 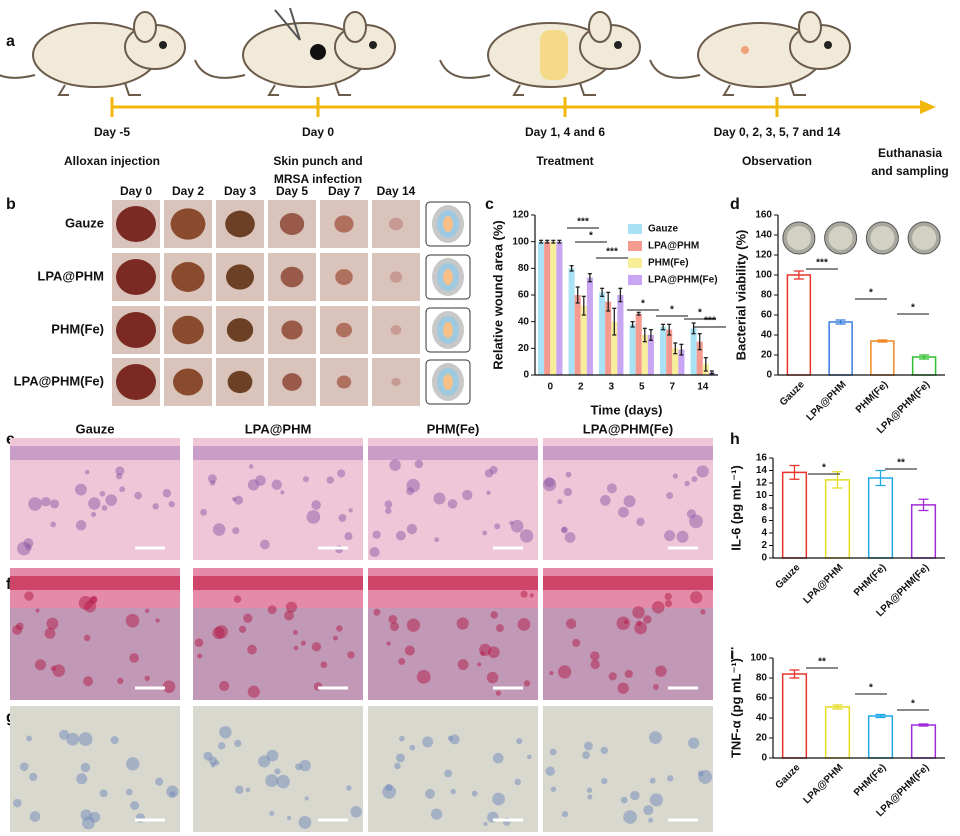 What do you see at coordinates (95, 654) in the screenshot?
I see `collagen` at bounding box center [95, 654].